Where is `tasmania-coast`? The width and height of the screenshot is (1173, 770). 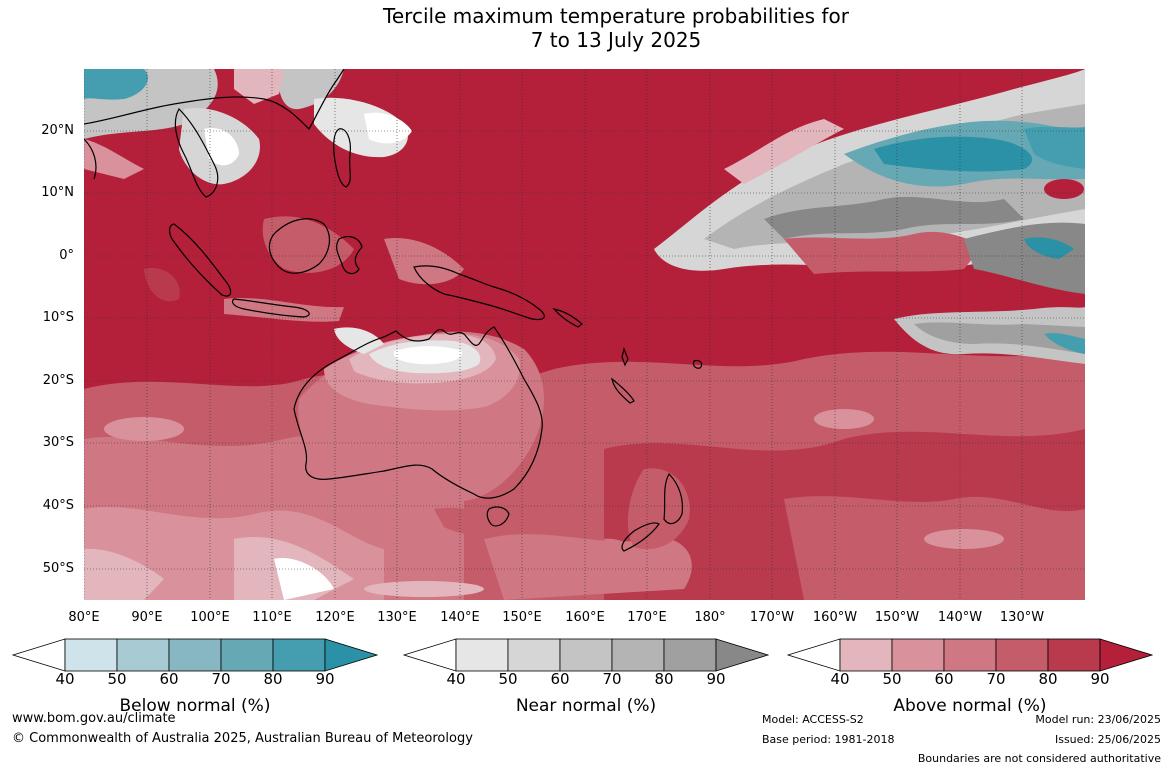
tasmania-coast is located at coordinates (498, 516).